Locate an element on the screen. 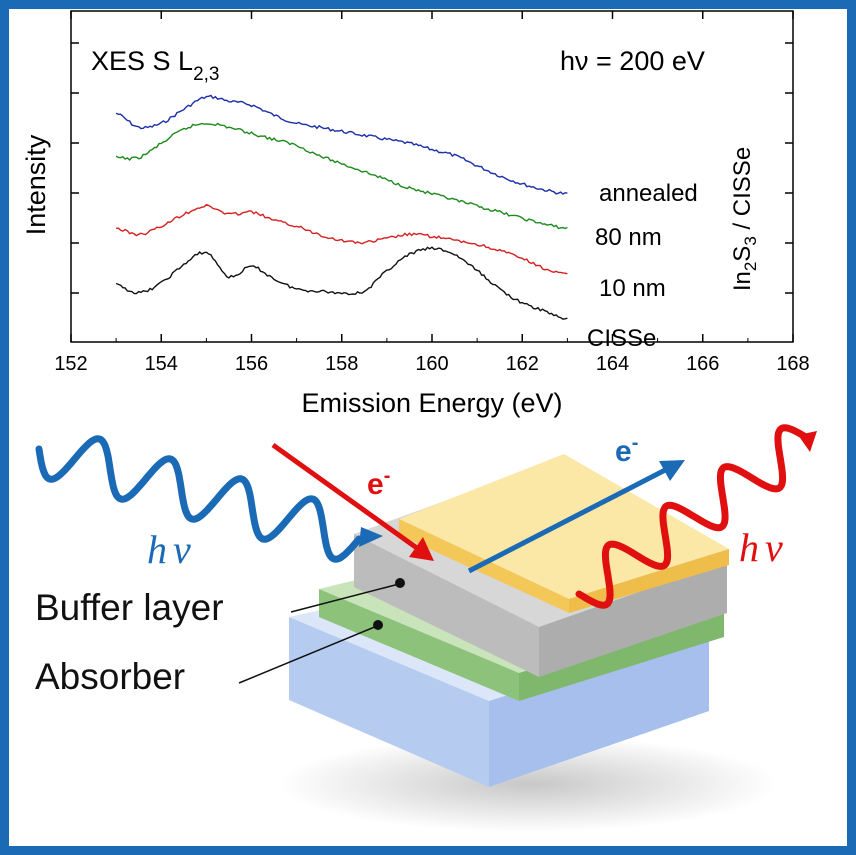 This screenshot has width=856, height=855. incoming-wave-arrowhead-icon is located at coordinates (371, 537).